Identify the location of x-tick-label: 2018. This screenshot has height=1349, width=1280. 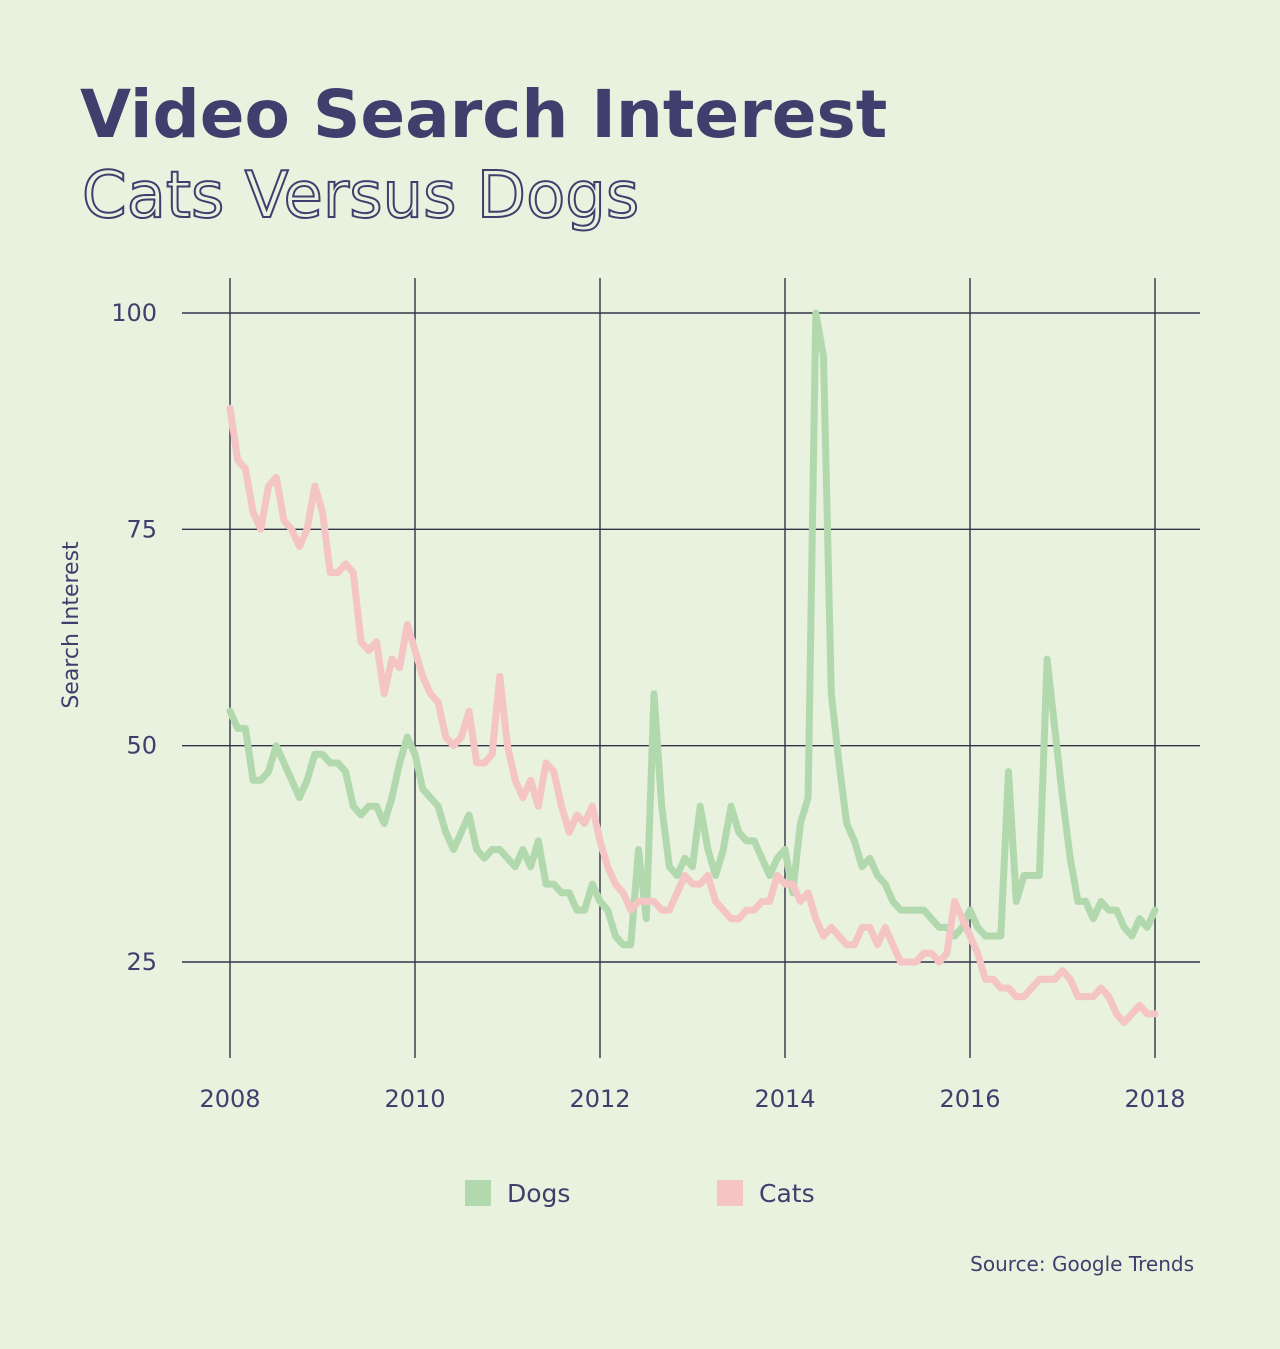
(1154, 1099).